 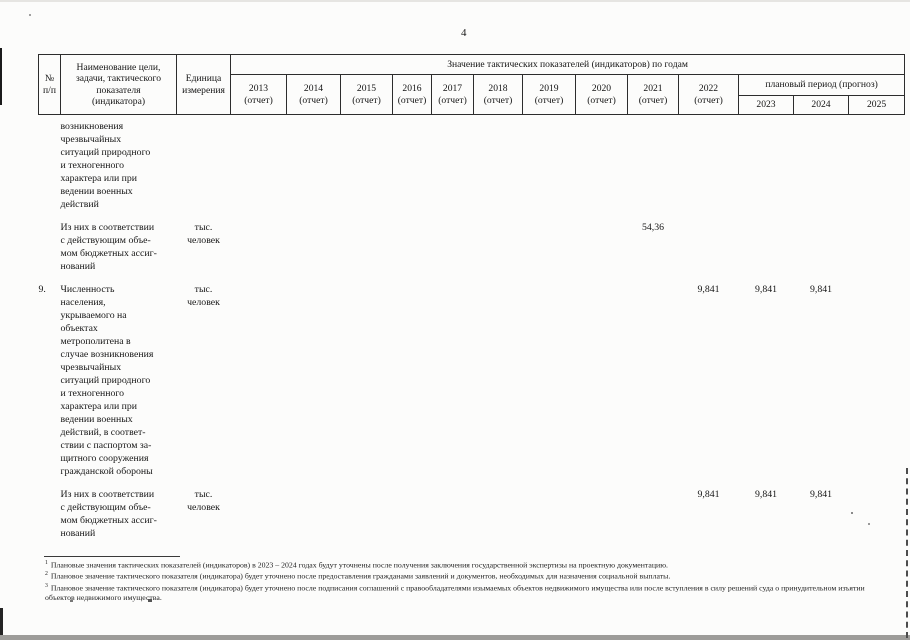 I want to click on year-label: 2015, so click(x=366, y=88).